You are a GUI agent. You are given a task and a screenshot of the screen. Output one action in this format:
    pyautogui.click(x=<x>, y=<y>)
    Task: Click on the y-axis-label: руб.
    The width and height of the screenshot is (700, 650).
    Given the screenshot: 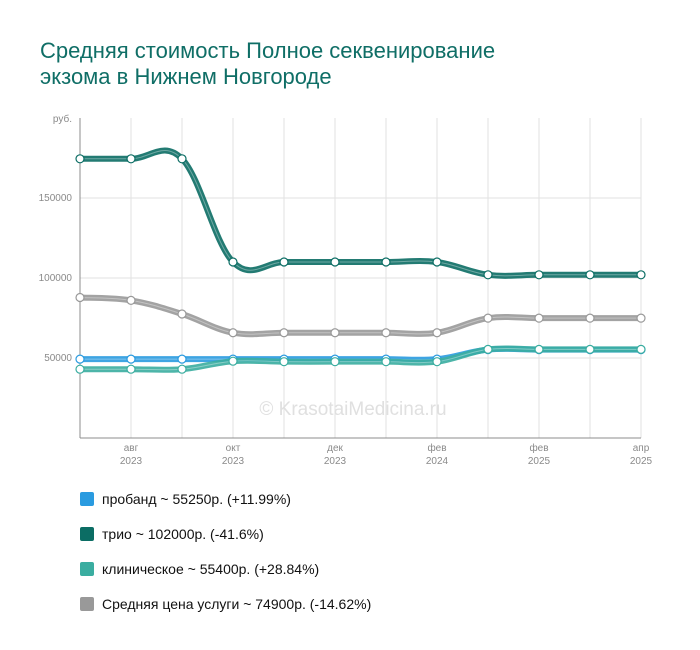 What is the action you would take?
    pyautogui.click(x=62, y=119)
    